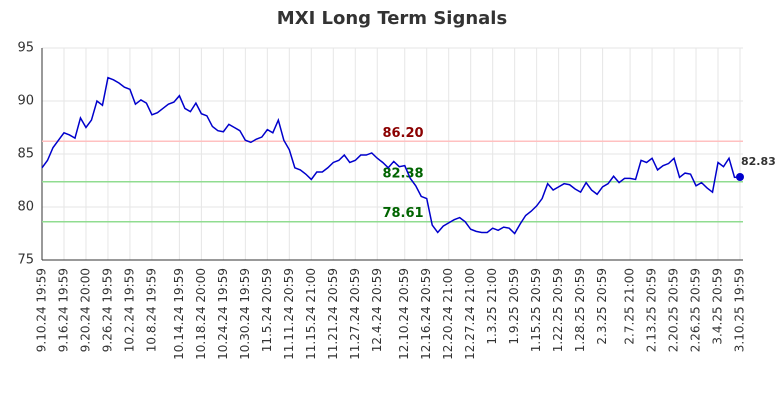  What do you see at coordinates (201, 314) in the screenshot?
I see `x-tick-label: 10.18.24 20:00` at bounding box center [201, 314].